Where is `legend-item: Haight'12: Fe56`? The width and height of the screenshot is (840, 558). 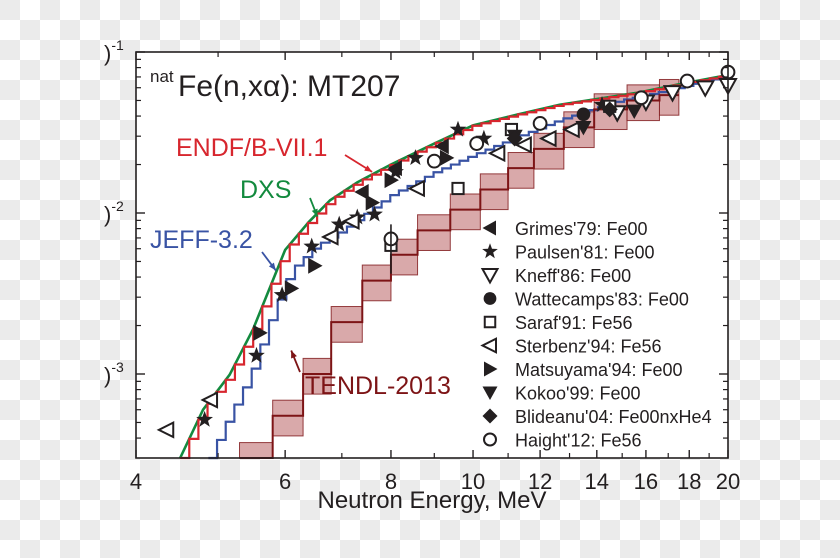 legend-item: Haight'12: Fe56 is located at coordinates (562, 441).